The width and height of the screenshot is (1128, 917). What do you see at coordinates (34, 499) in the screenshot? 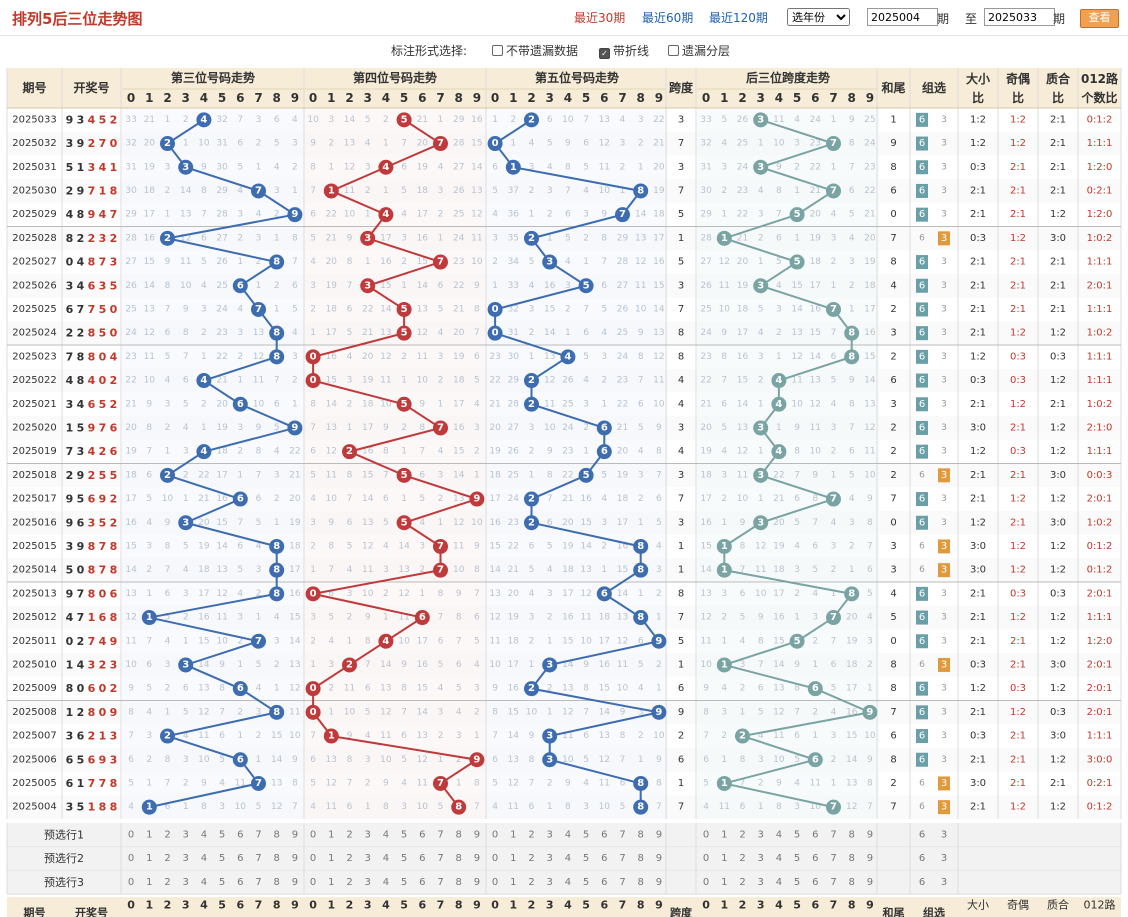
I see `issue-cell: 2025017` at bounding box center [34, 499].